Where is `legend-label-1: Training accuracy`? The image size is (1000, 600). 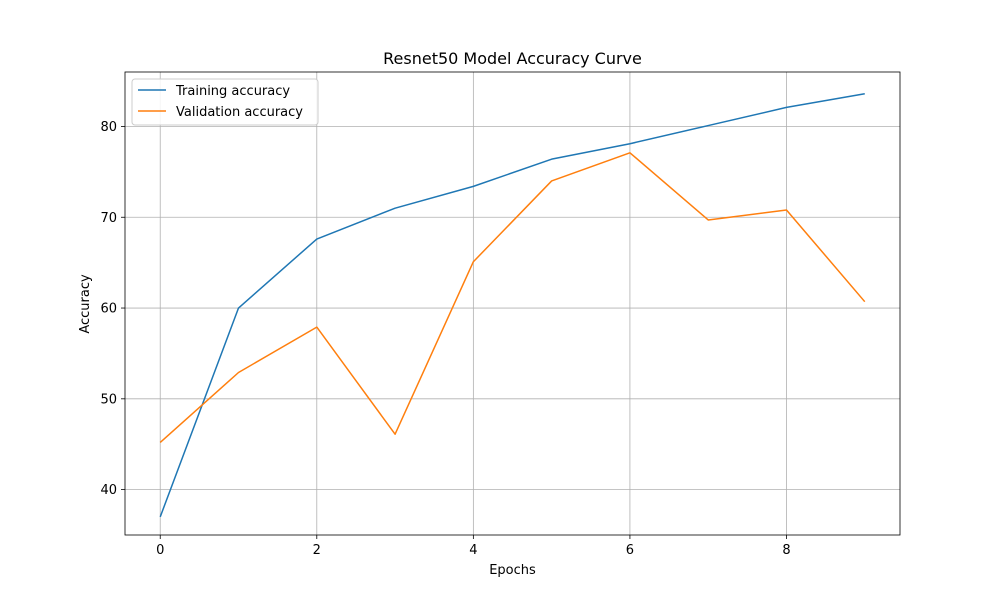
legend-label-1: Training accuracy is located at coordinates (232, 91).